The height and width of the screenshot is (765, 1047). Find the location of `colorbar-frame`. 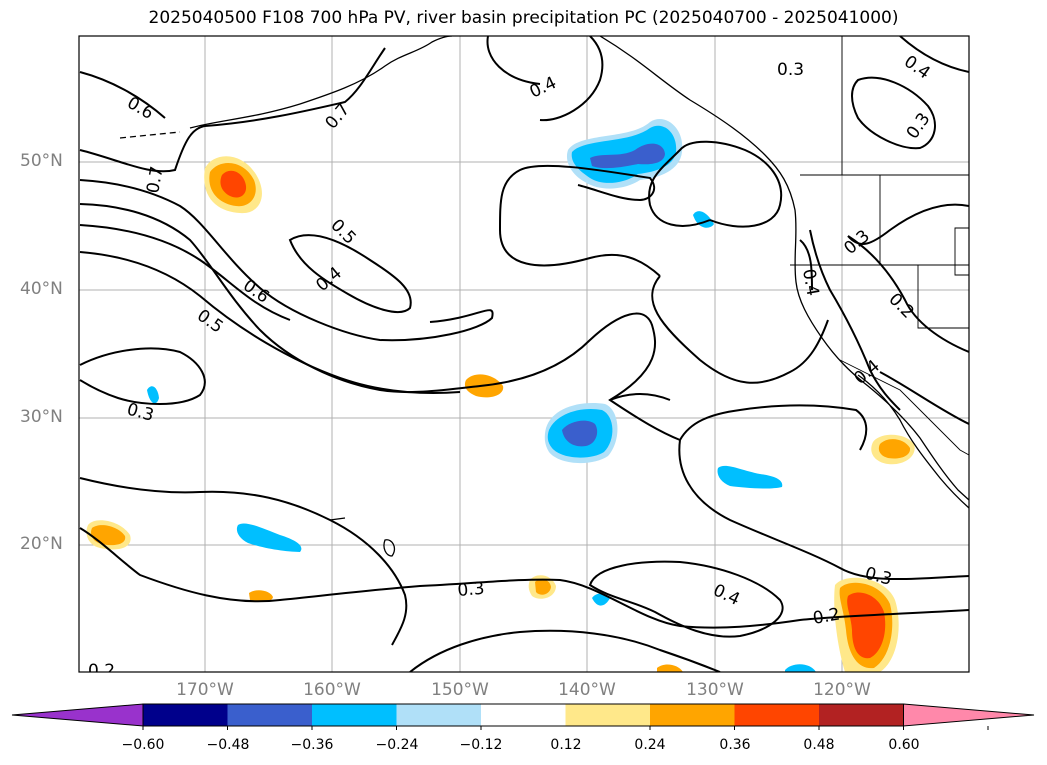

colorbar-frame is located at coordinates (523, 715).